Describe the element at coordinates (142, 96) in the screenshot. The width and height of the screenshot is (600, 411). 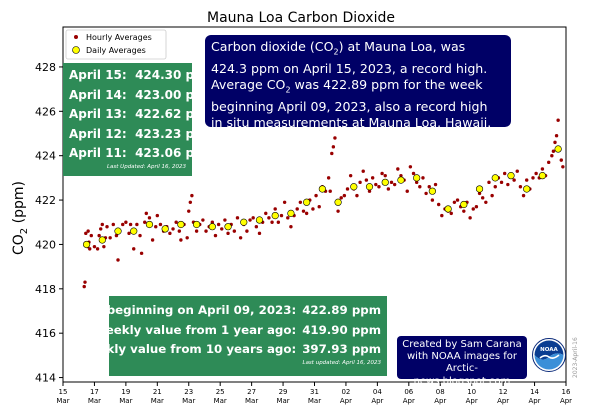
I see `daily-row: April 14: 423.00 ppm` at that location.